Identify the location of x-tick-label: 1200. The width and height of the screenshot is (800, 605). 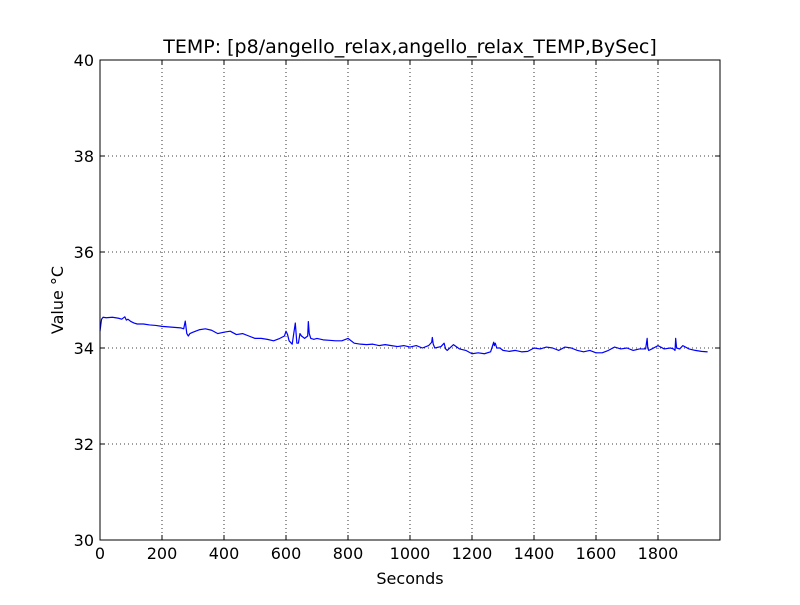
(472, 553).